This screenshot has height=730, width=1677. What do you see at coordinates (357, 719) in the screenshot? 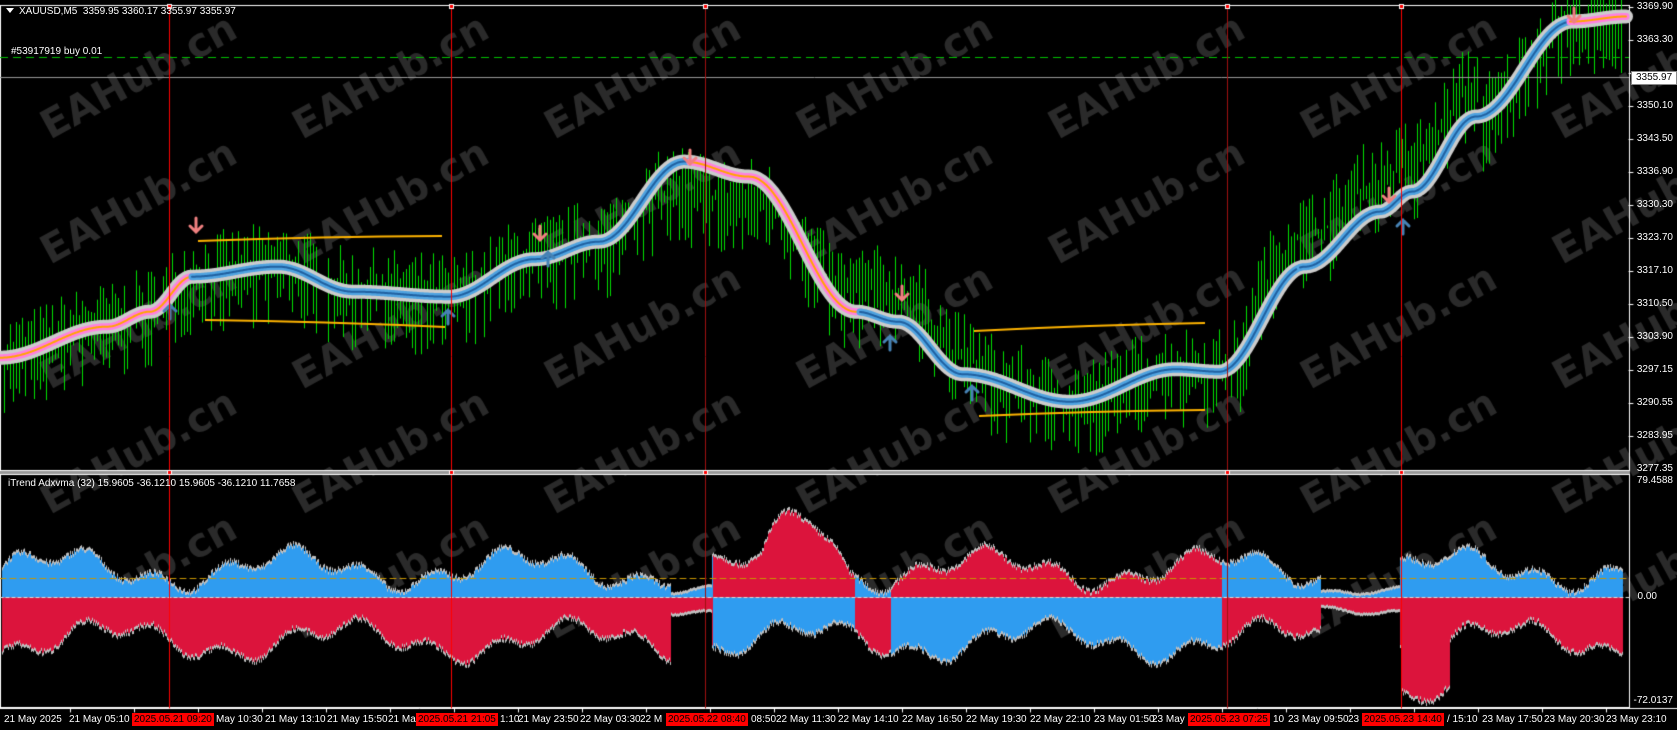
I see `time-axis-label: 21 May 15:50` at bounding box center [357, 719].